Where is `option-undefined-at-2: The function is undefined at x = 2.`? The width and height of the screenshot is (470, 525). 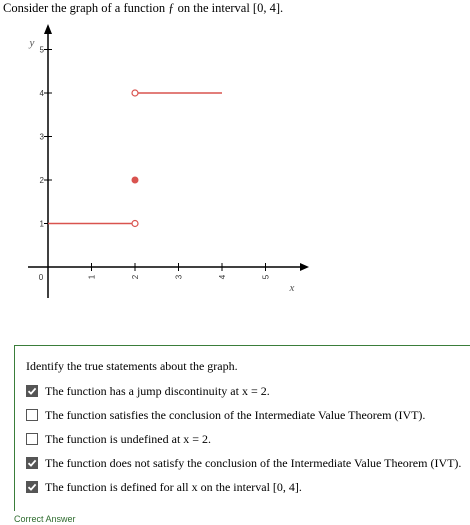 option-undefined-at-2: The function is undefined at x = 2. is located at coordinates (118, 439).